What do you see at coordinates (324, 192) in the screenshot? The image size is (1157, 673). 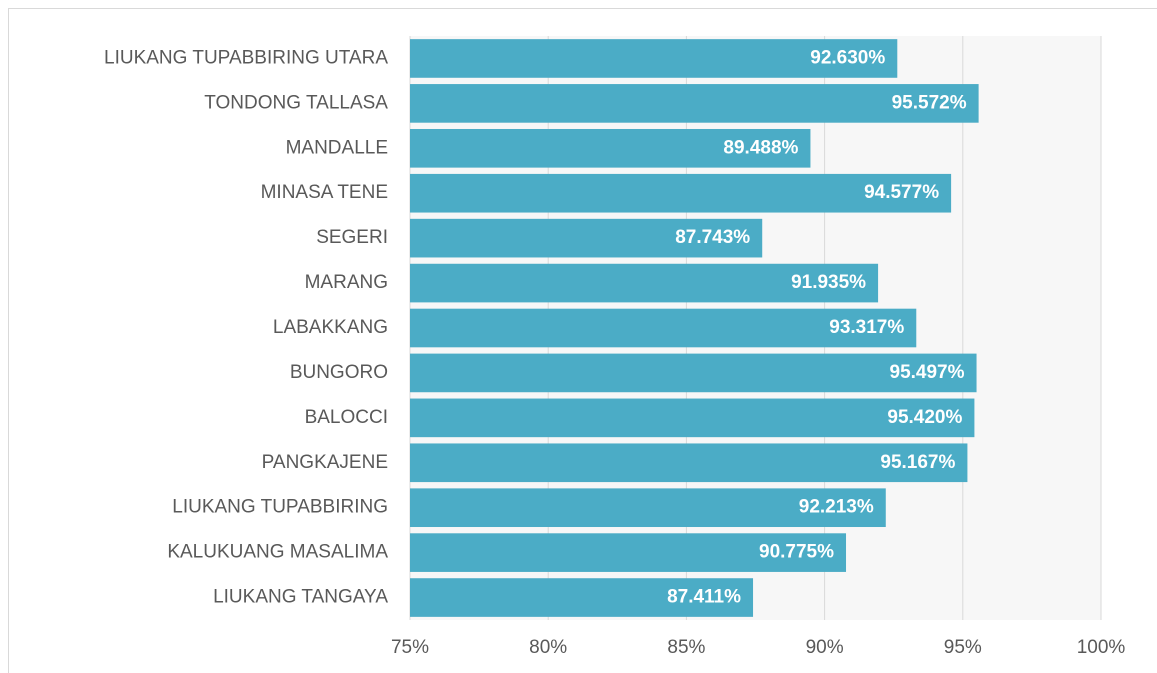 I see `y-tick-label: MINASA TENE` at bounding box center [324, 192].